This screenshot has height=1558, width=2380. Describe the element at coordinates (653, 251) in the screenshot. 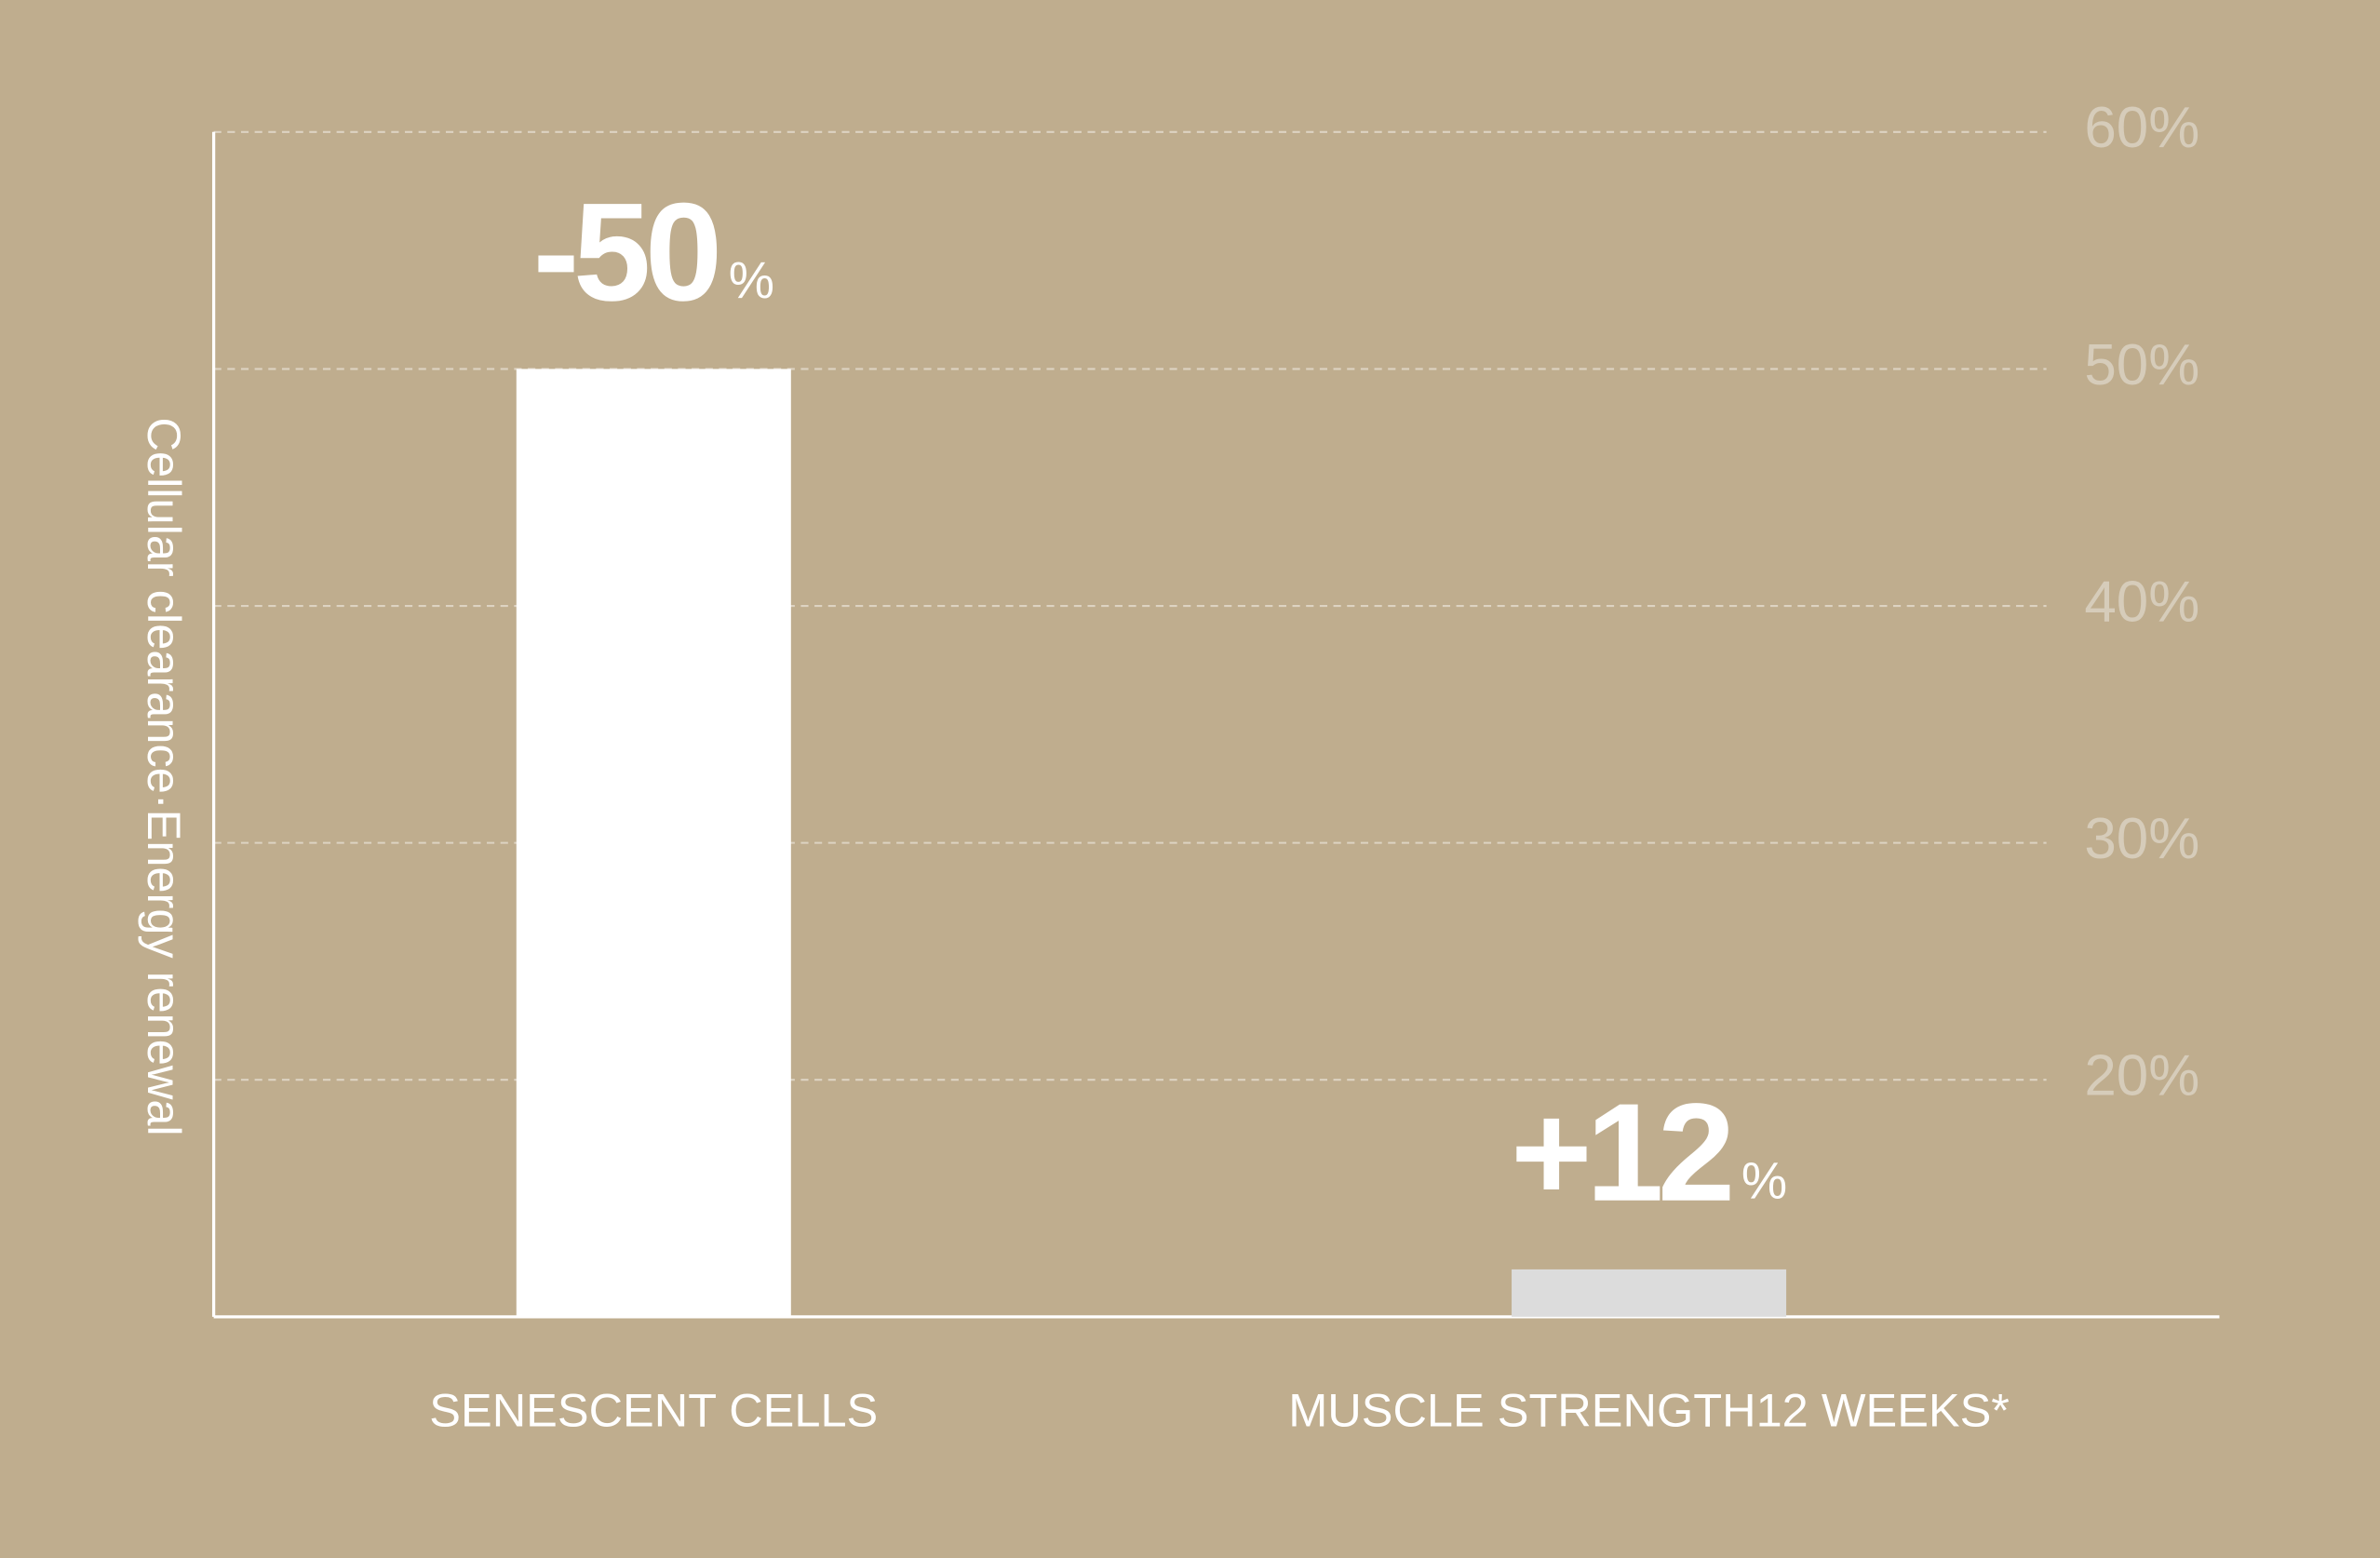

I see `value-label: -50%` at that location.